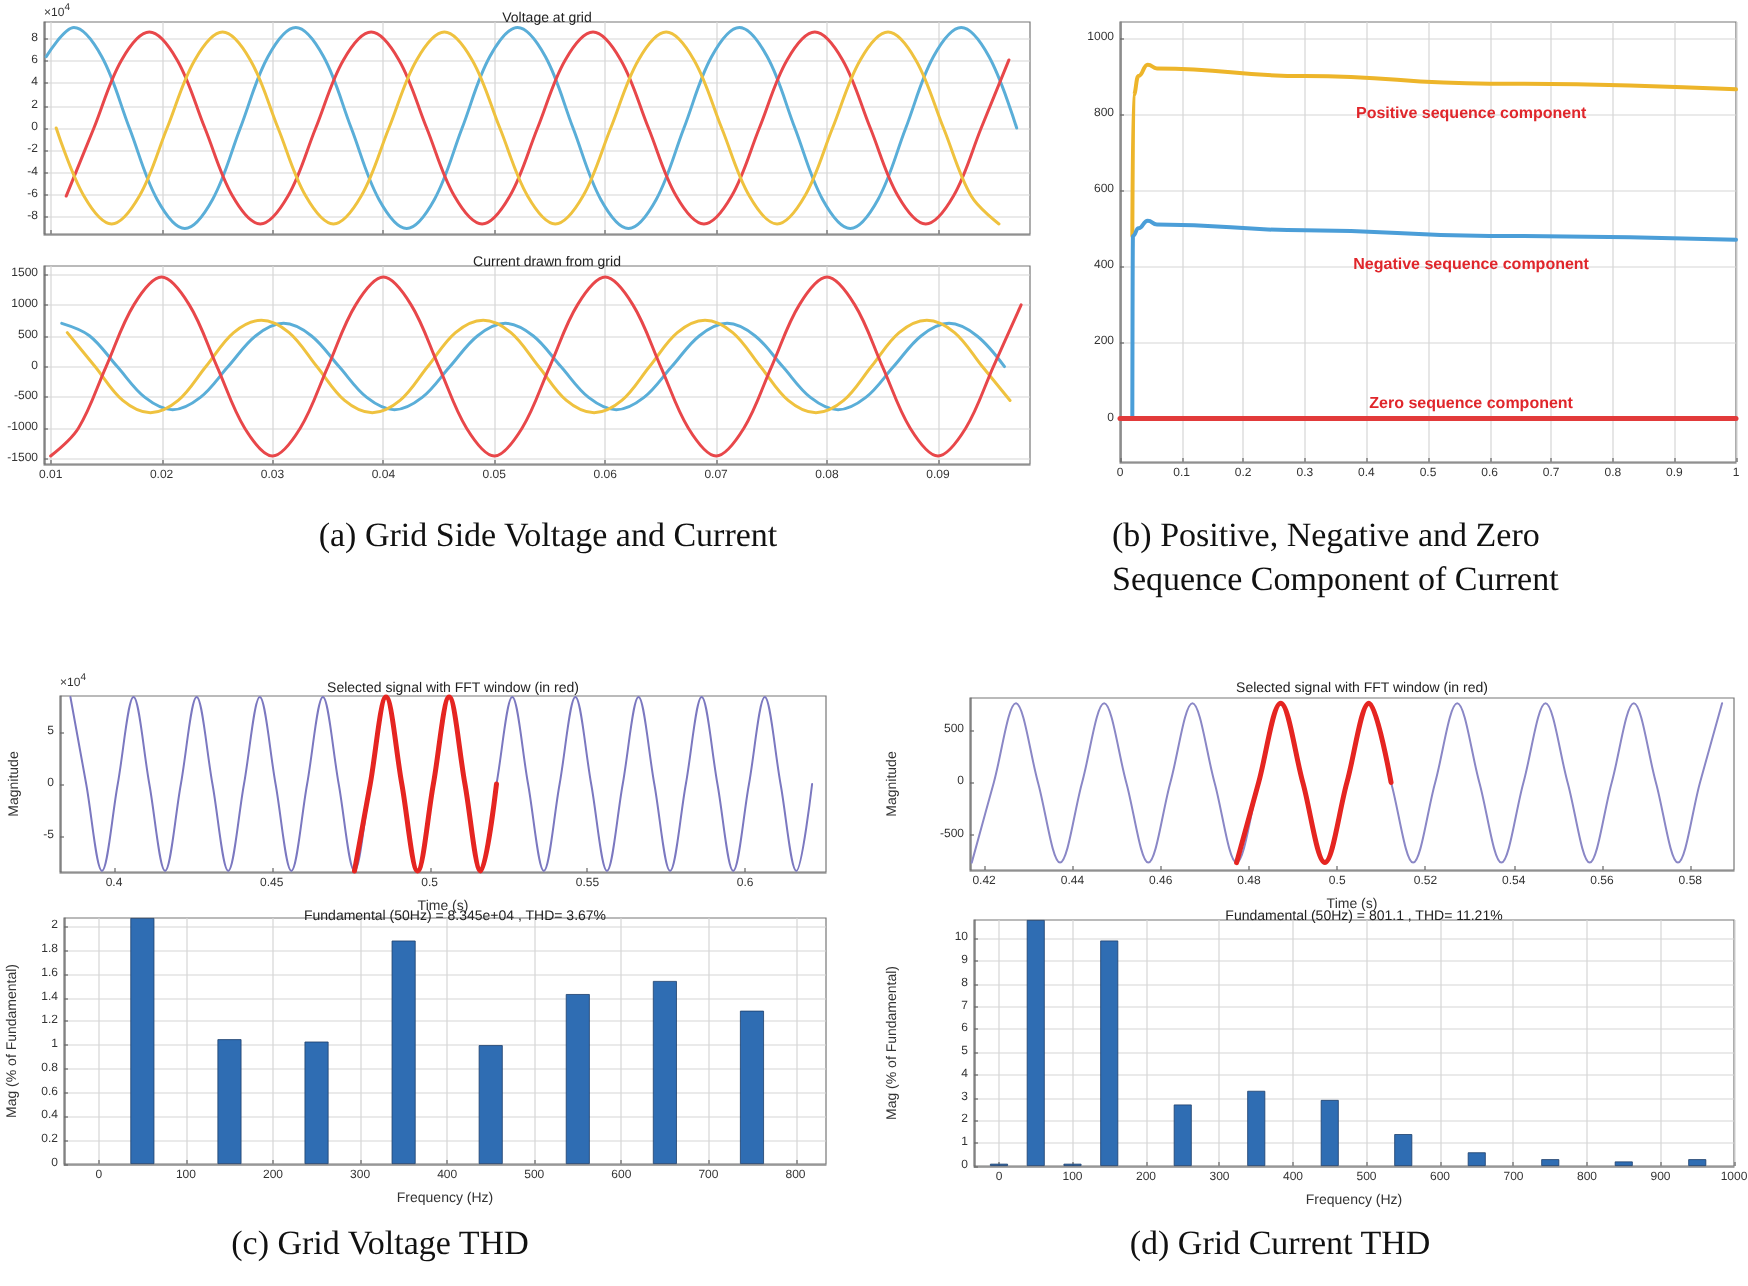  What do you see at coordinates (1471, 402) in the screenshot?
I see `series-label: Zero sequence component` at bounding box center [1471, 402].